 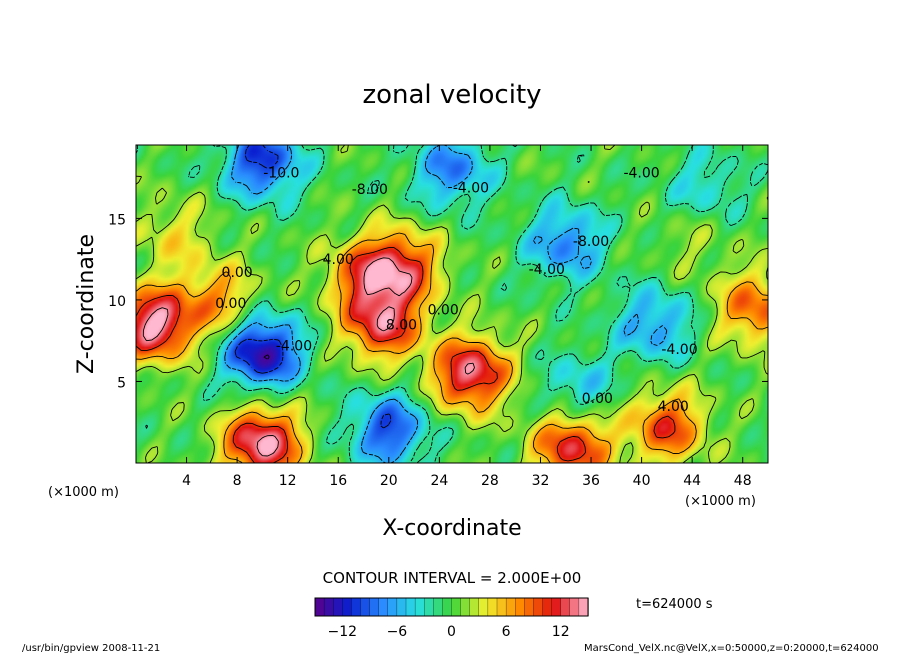 I want to click on colorbar-tick-label: 0, so click(x=451, y=632).